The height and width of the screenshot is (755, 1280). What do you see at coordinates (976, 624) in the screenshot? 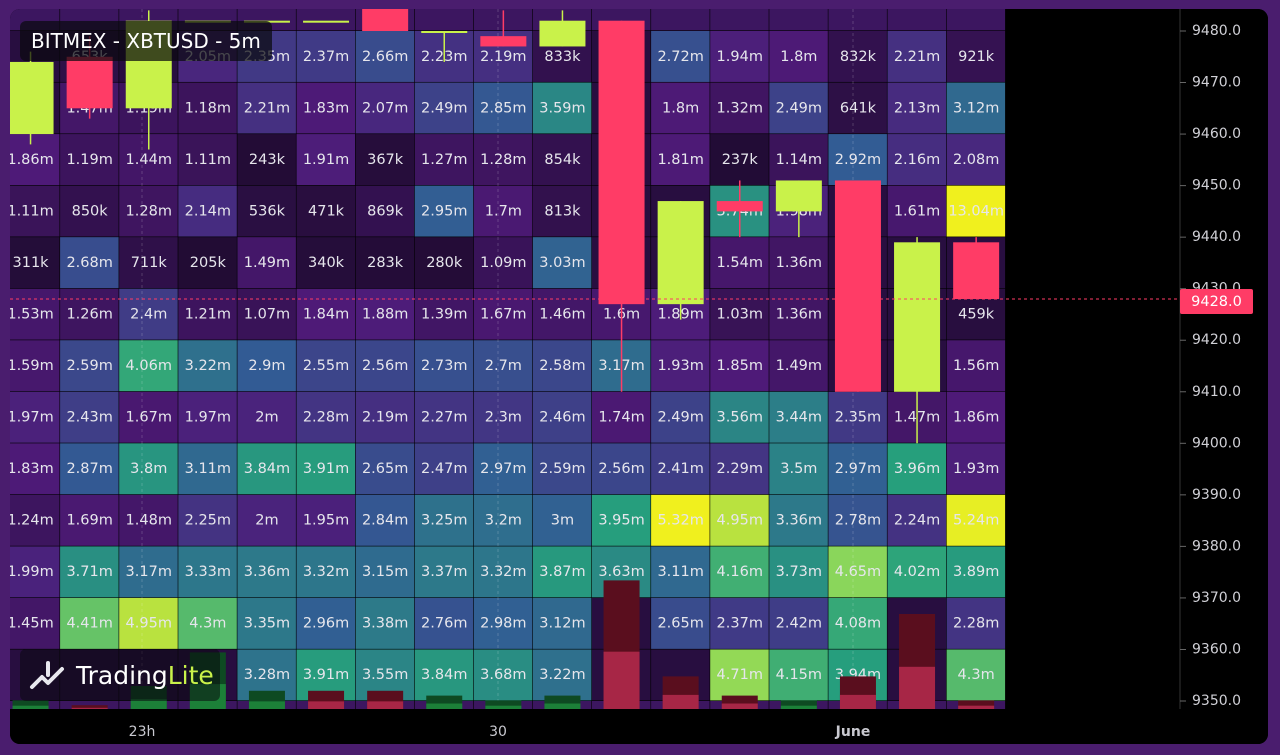
I see `heatmap-cell-label: 2.28m` at bounding box center [976, 624].